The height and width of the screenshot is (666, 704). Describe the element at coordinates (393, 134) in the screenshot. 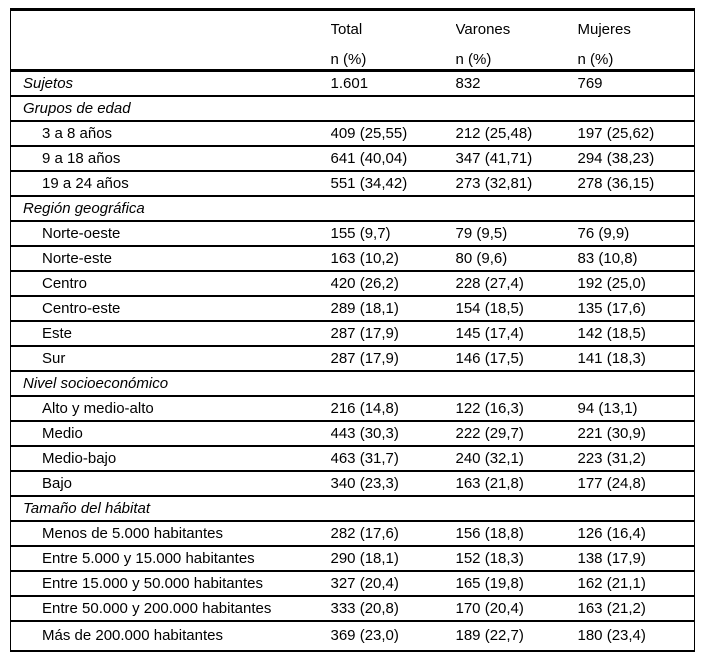

I see `row-value: 409 (25,55)` at that location.